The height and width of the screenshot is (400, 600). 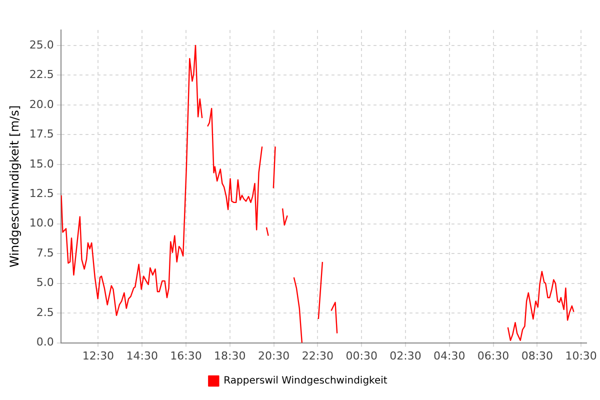 What do you see at coordinates (45, 283) in the screenshot?
I see `y-tick-label: 5.0` at bounding box center [45, 283].